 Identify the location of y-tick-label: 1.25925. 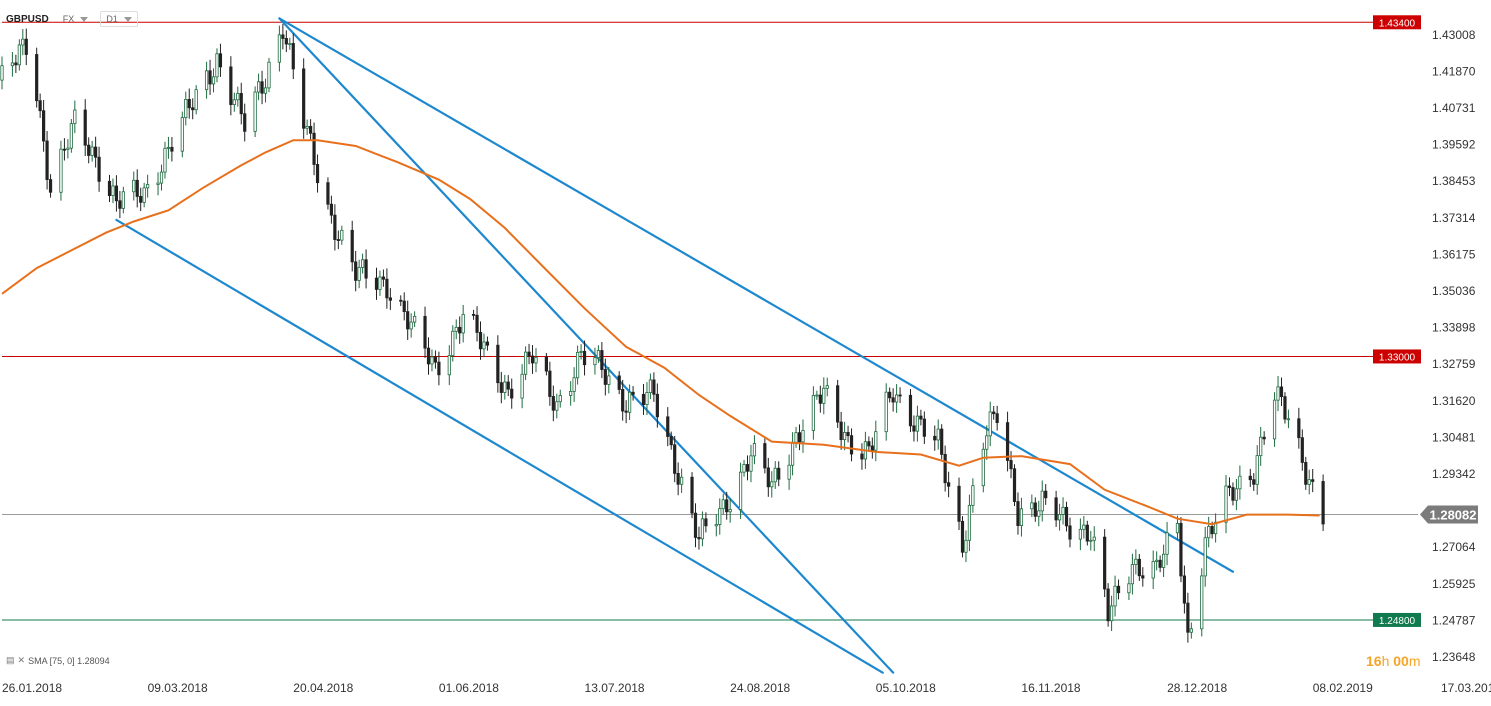
(1454, 584).